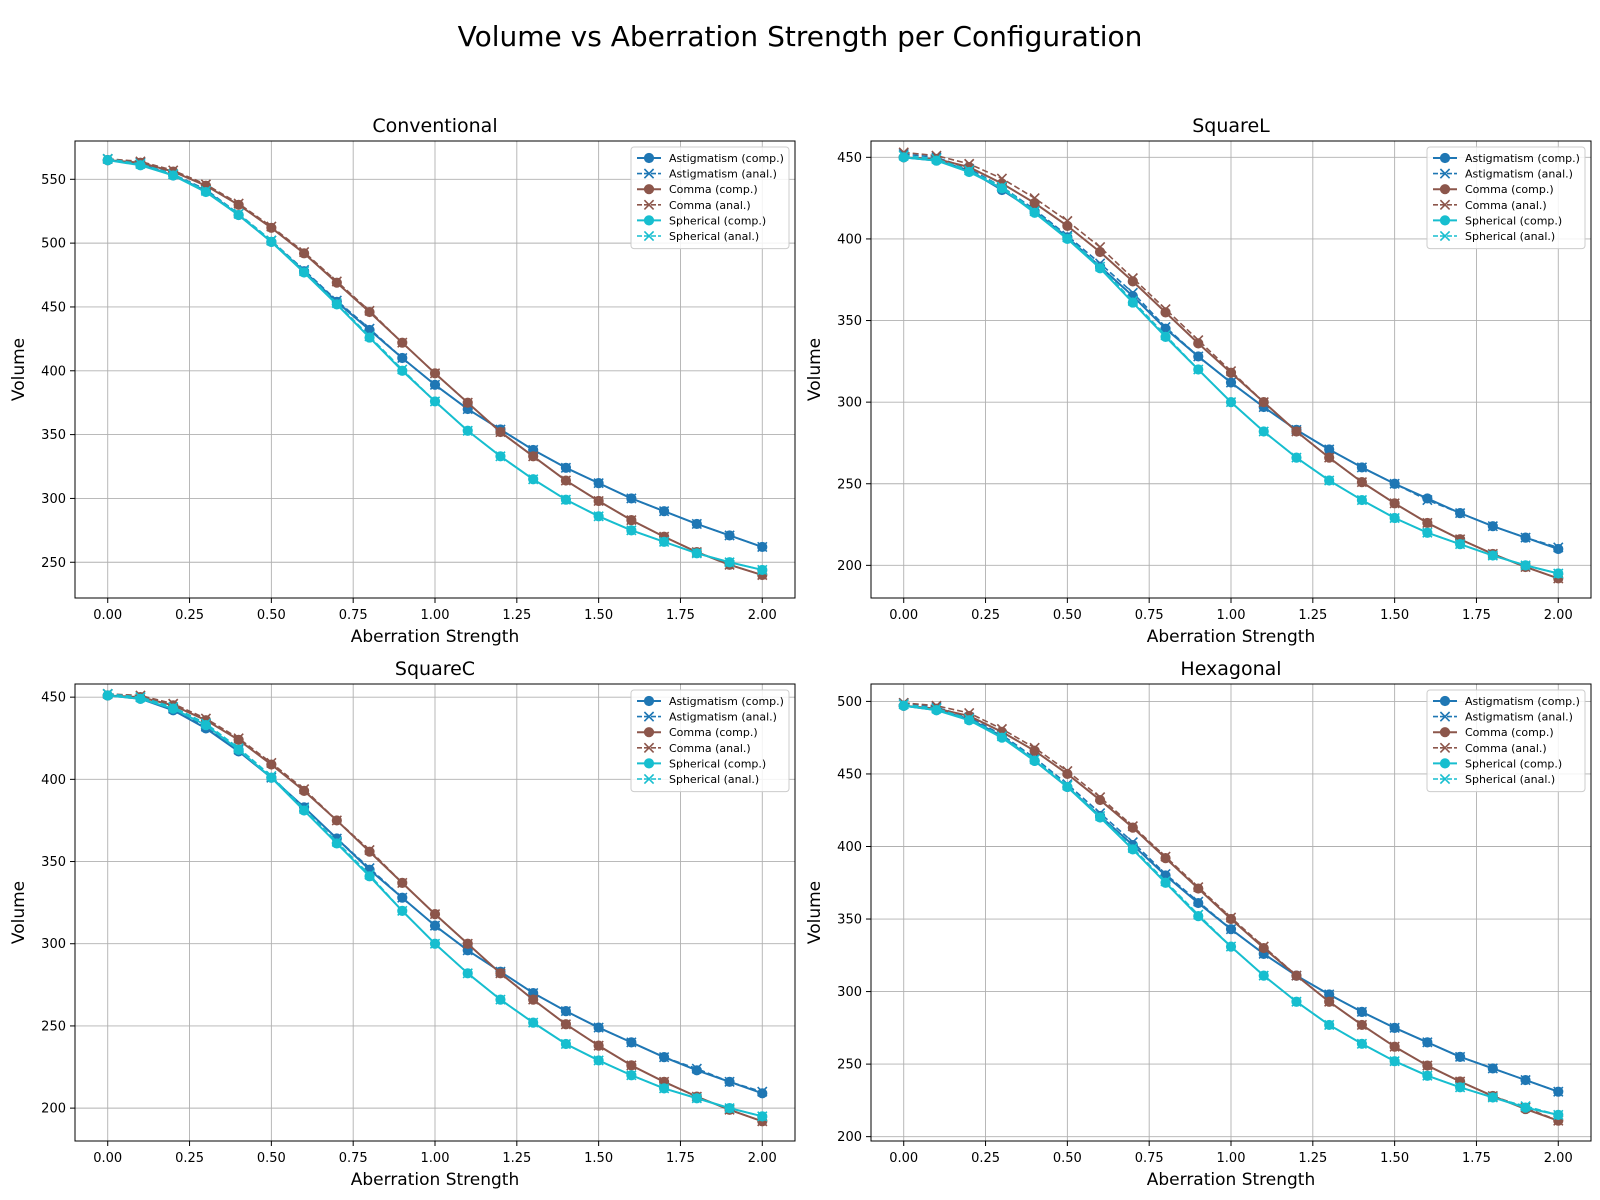 The width and height of the screenshot is (1600, 1200). What do you see at coordinates (1493, 189) in the screenshot?
I see `legend-item: Comma (comp.)` at bounding box center [1493, 189].